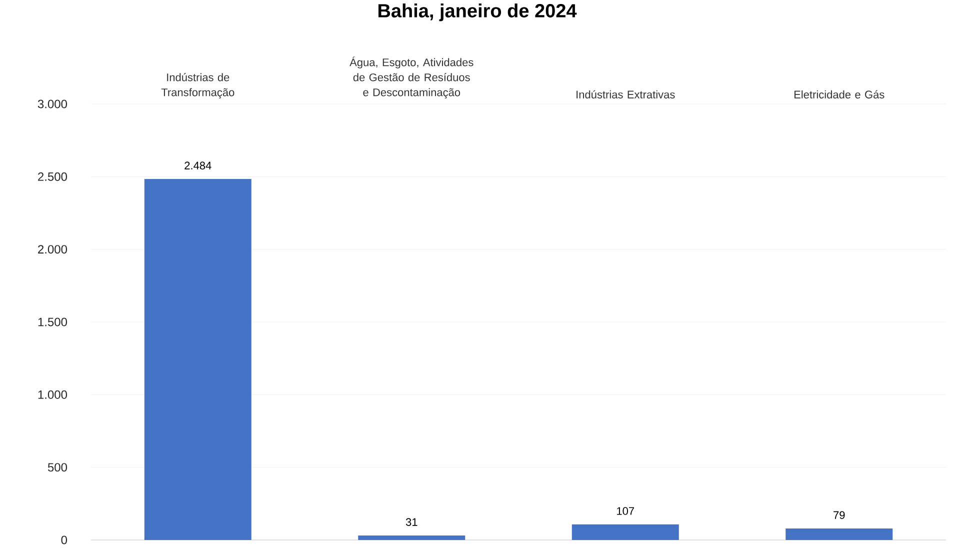  What do you see at coordinates (839, 94) in the screenshot?
I see `x-tick-label: Eletricidade e Gás` at bounding box center [839, 94].